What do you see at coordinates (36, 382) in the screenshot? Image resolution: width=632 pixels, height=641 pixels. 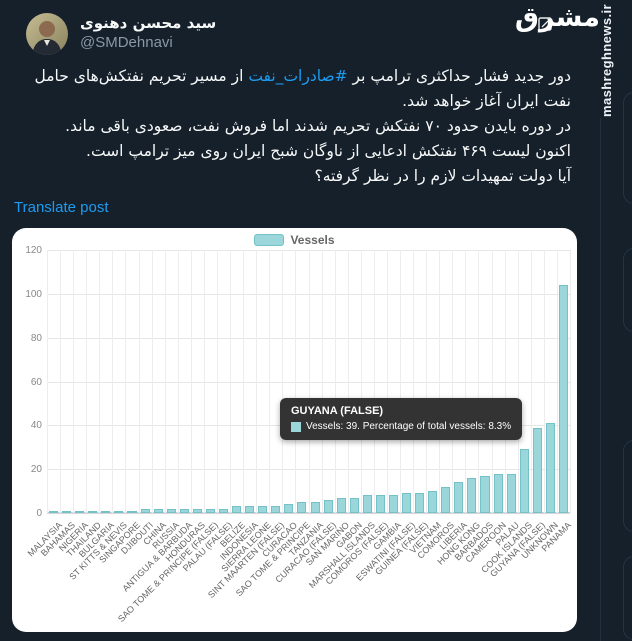 I see `y-axis-tick-label: 60` at bounding box center [36, 382].